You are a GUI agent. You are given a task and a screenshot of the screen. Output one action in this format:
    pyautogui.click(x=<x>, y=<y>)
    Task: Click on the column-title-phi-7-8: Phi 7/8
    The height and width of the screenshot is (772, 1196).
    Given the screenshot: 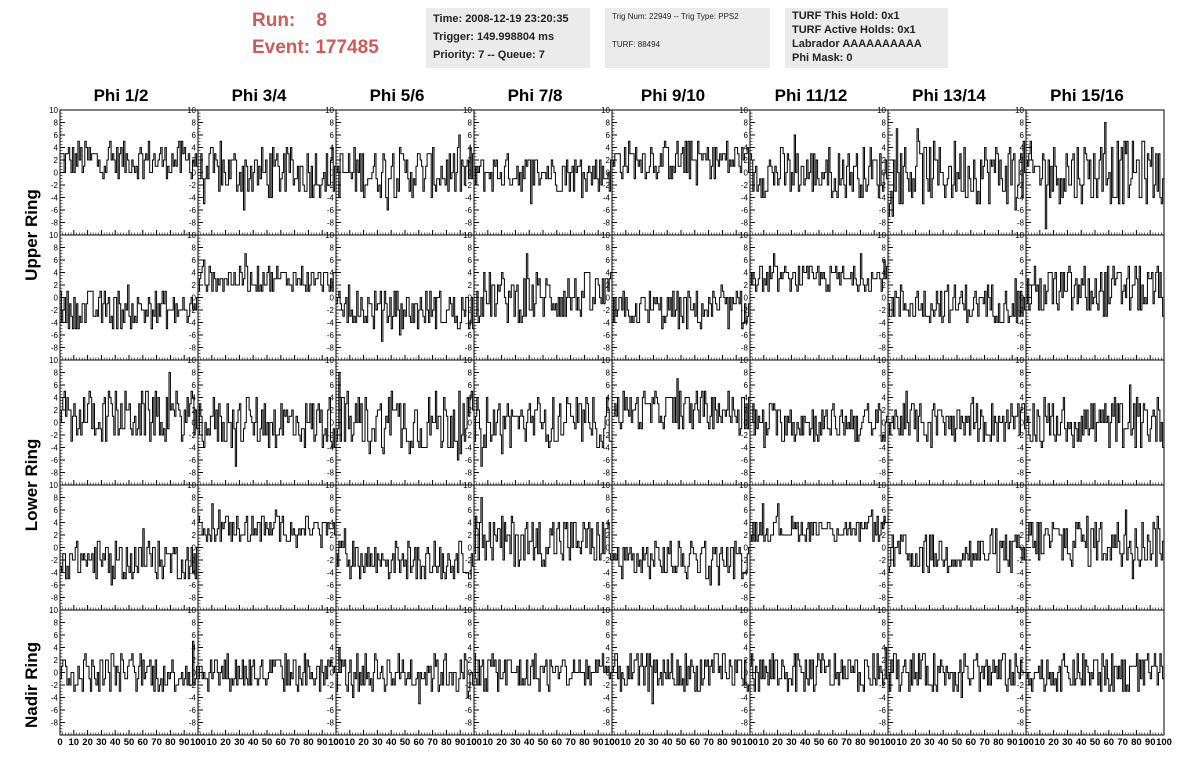 What is the action you would take?
    pyautogui.click(x=535, y=95)
    